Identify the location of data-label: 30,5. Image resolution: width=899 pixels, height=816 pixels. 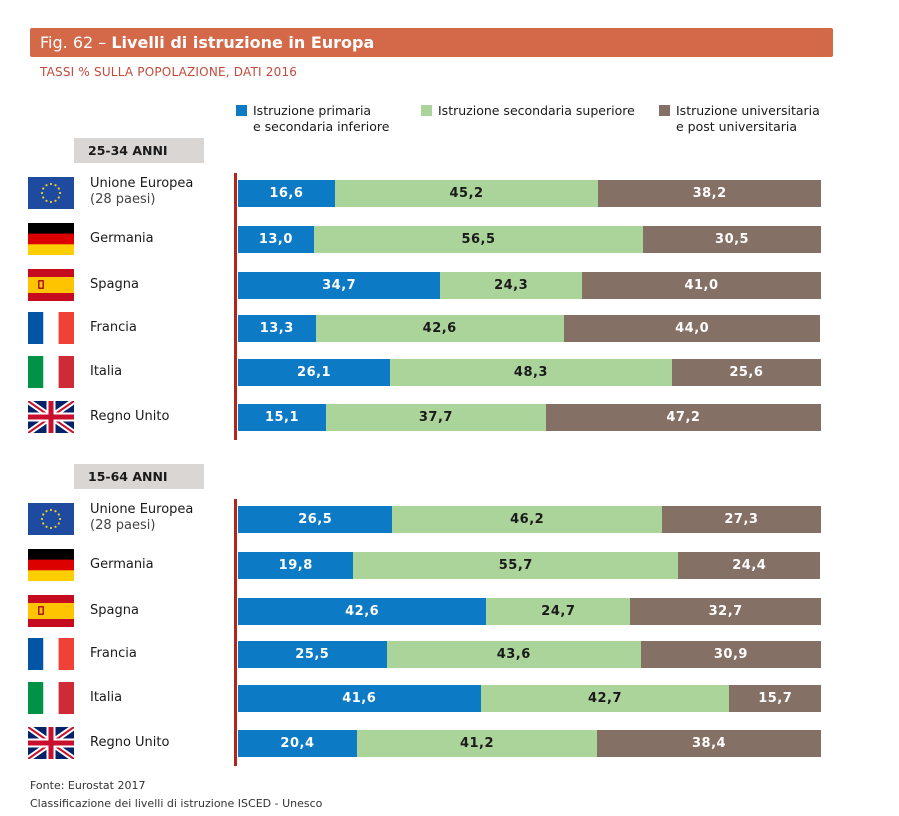
(732, 239).